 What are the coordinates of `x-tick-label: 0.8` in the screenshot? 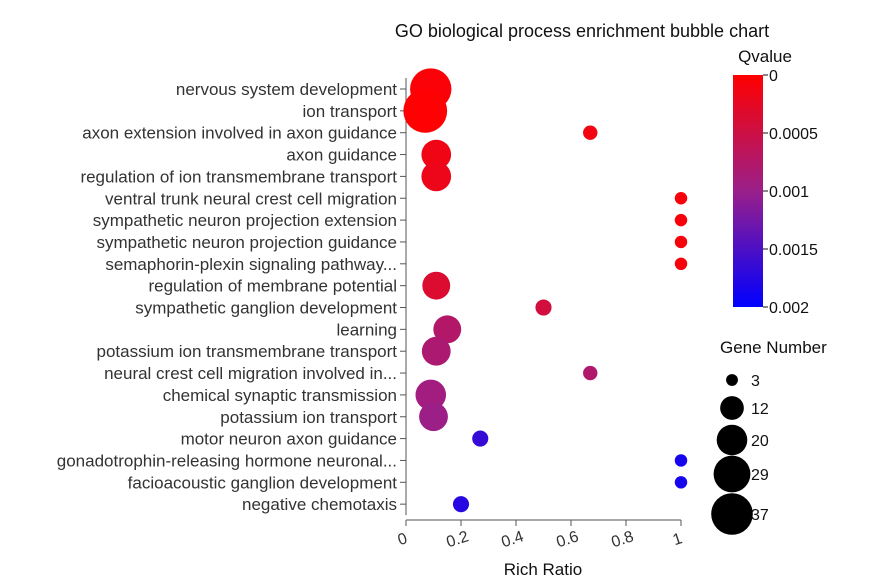 It's located at (622, 539).